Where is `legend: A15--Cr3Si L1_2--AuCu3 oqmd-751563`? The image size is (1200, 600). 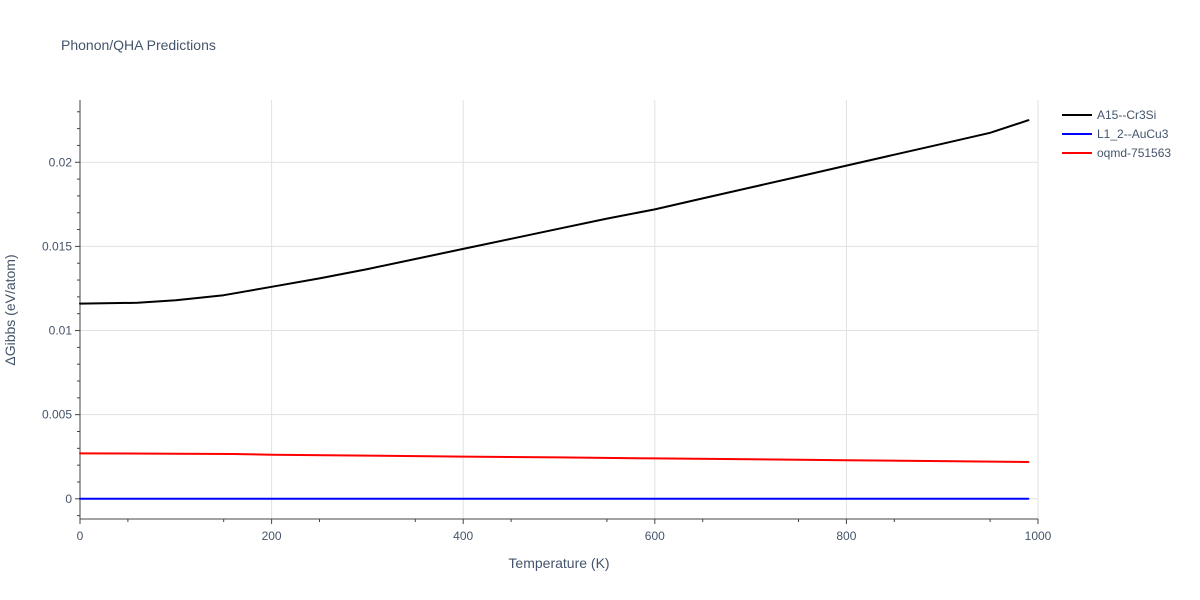
legend: A15--Cr3Si L1_2--AuCu3 oqmd-751563 is located at coordinates (1116, 134).